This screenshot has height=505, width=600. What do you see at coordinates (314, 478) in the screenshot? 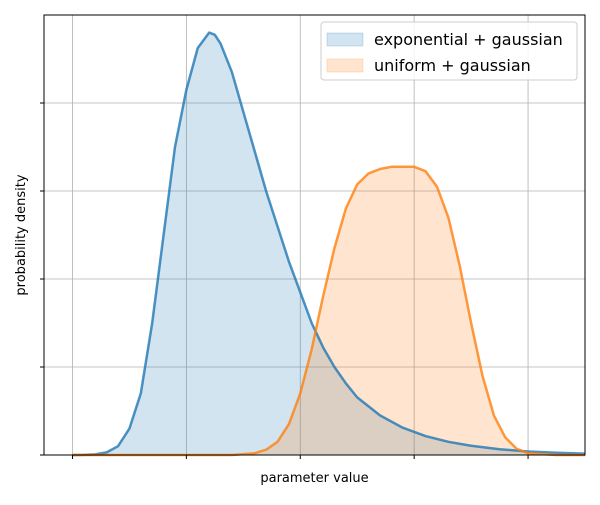
I see `x-axis-label: parameter value` at bounding box center [314, 478].